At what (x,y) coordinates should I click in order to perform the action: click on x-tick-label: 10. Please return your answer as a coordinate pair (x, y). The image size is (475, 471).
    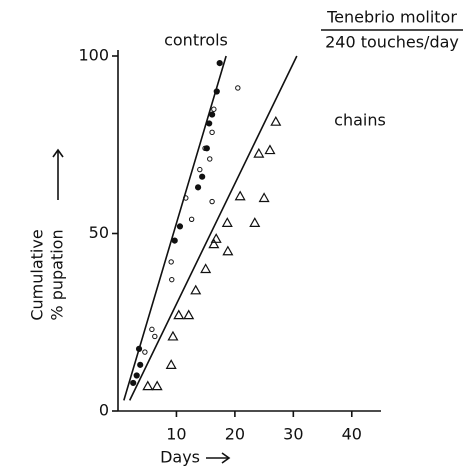
    Looking at the image, I should click on (176, 434).